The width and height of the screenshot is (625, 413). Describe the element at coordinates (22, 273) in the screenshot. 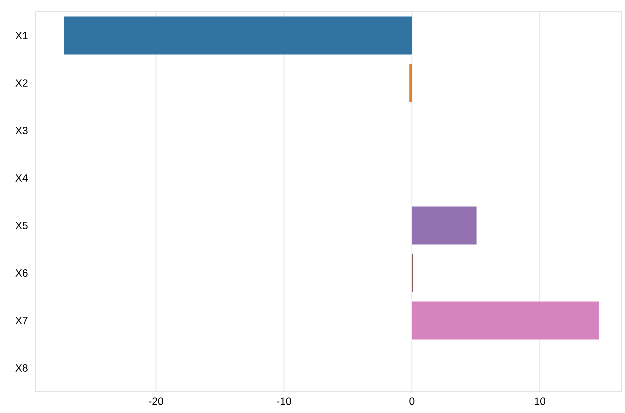

I see `y-tick-label: X6` at that location.